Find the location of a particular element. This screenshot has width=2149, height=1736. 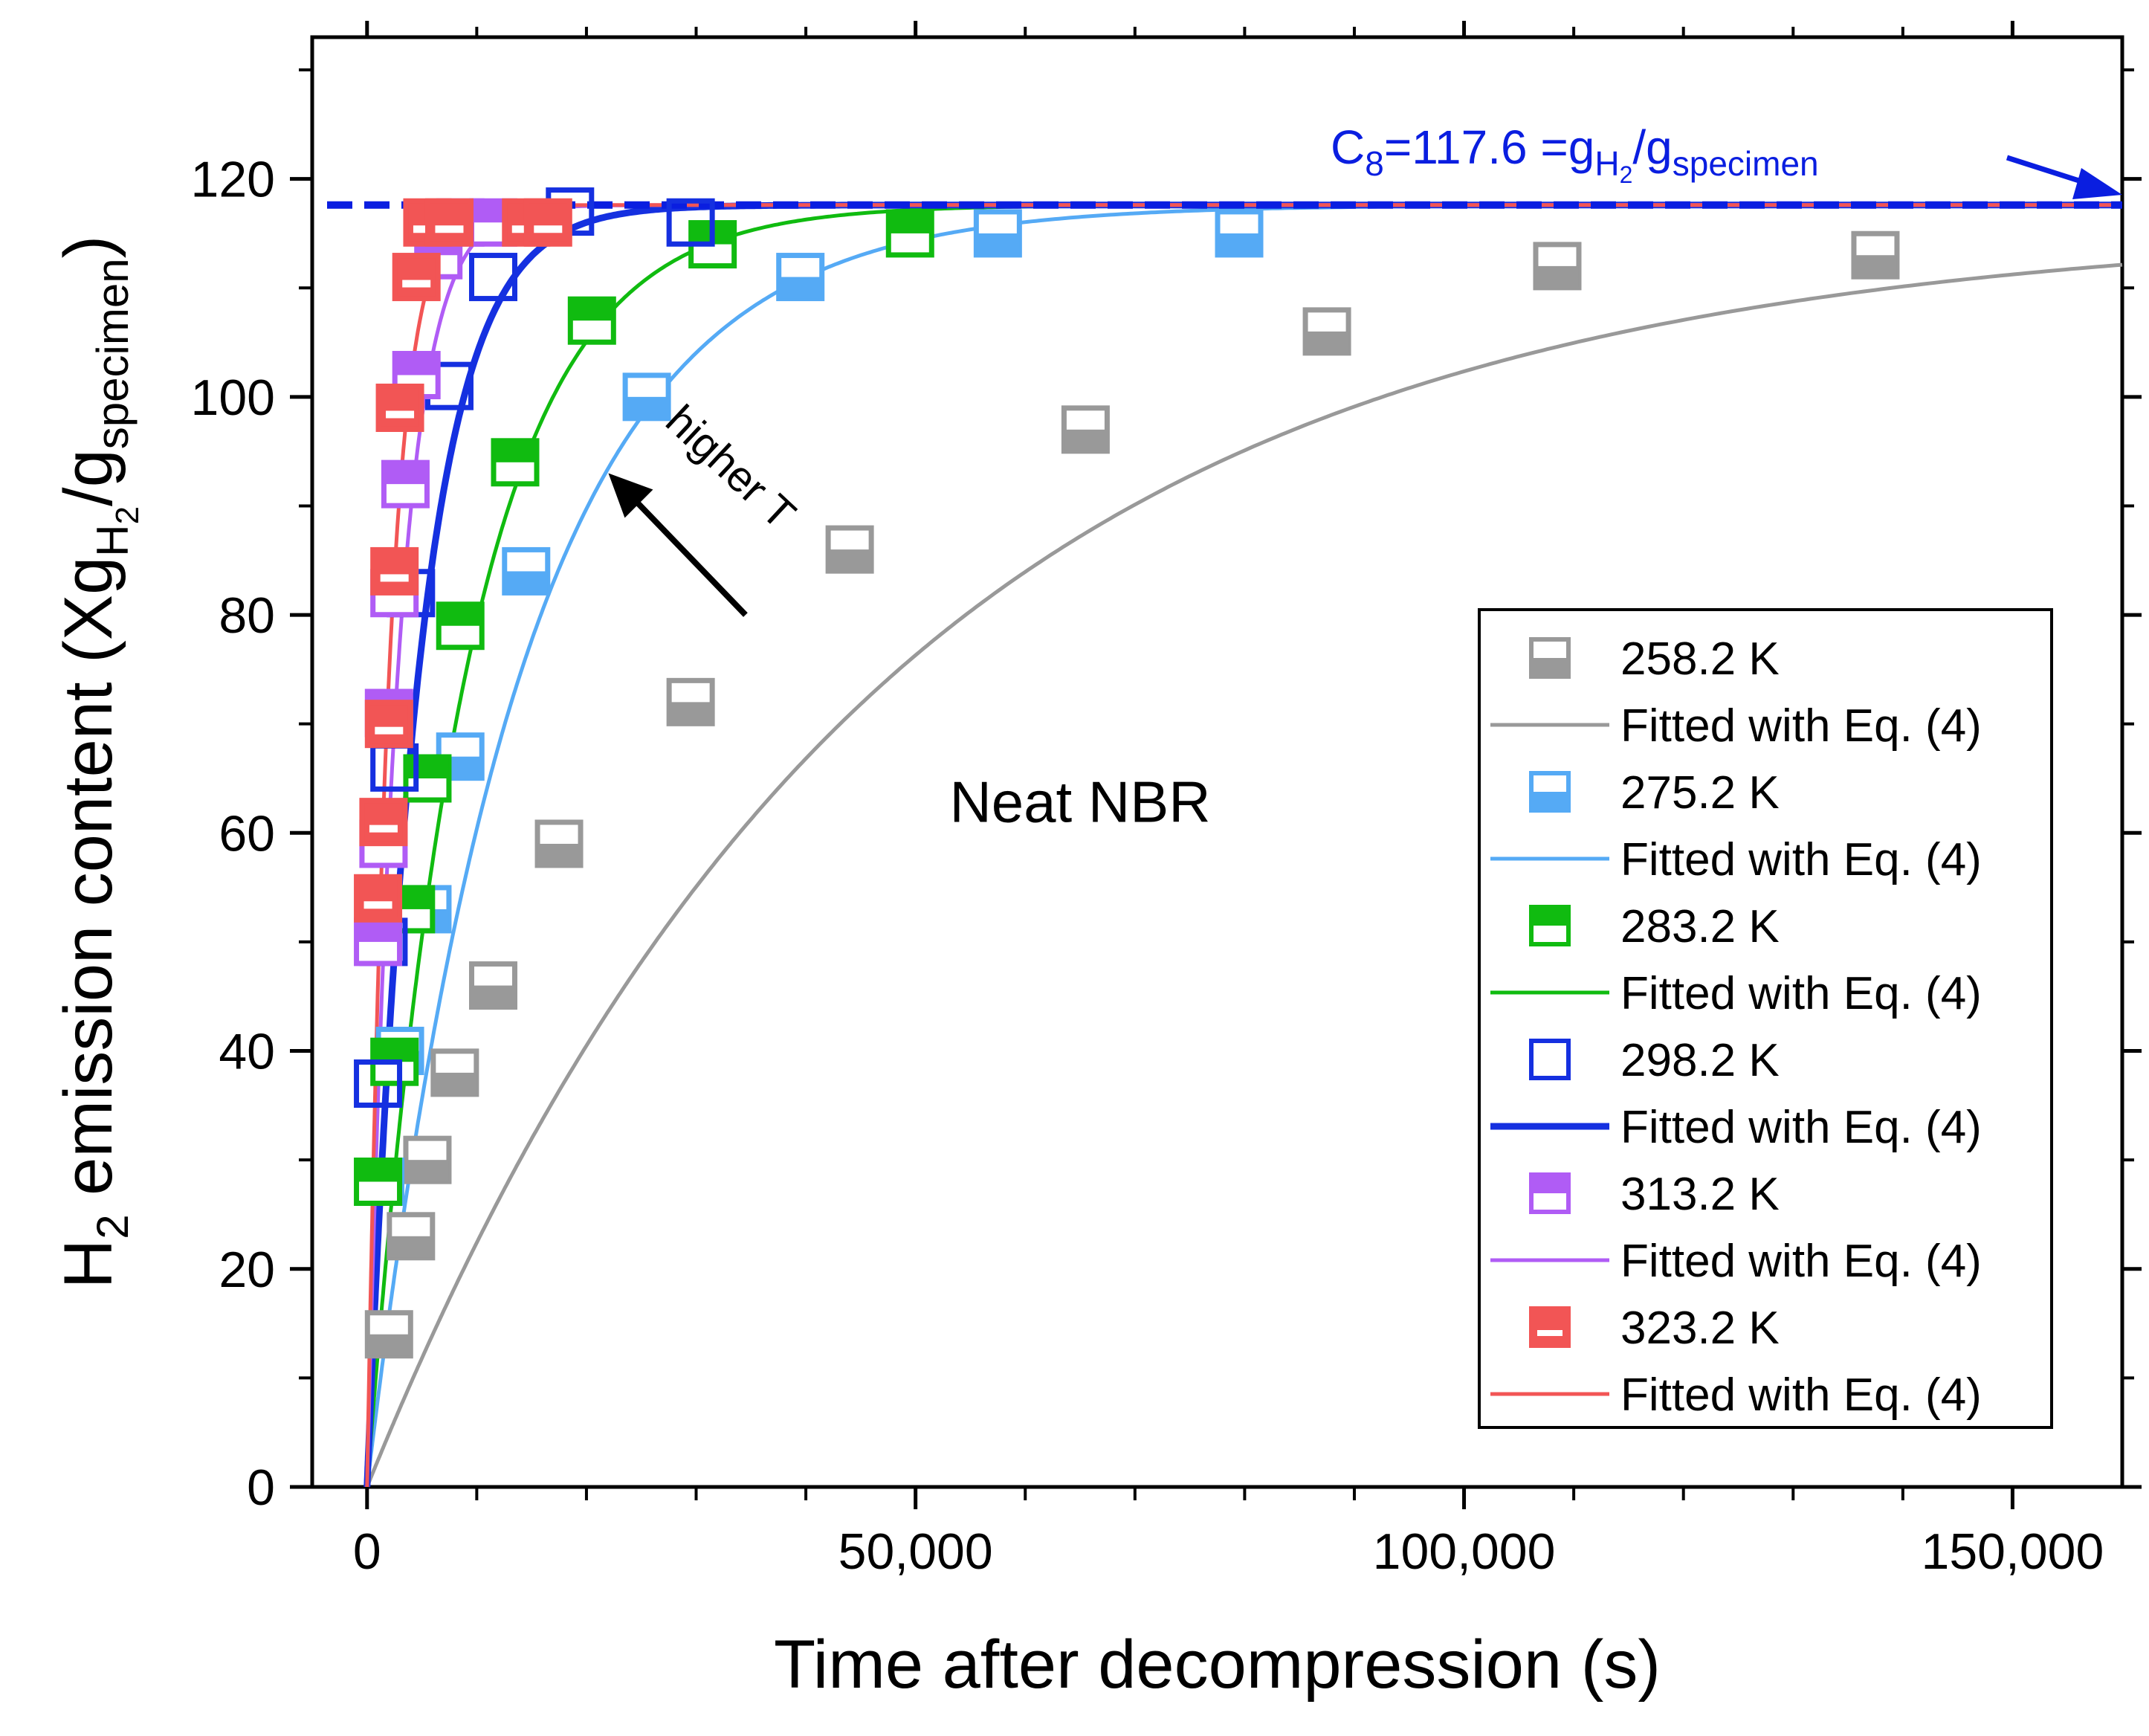

cinf-arrowhead is located at coordinates (2097, 183).